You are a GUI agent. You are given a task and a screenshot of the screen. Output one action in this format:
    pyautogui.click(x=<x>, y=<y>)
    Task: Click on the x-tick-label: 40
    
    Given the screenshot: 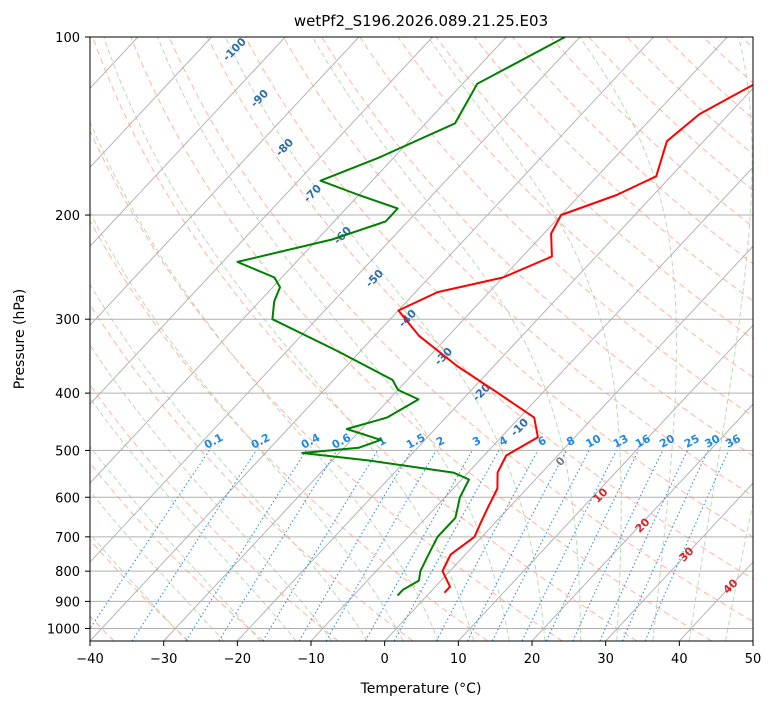 What is the action you would take?
    pyautogui.click(x=679, y=659)
    